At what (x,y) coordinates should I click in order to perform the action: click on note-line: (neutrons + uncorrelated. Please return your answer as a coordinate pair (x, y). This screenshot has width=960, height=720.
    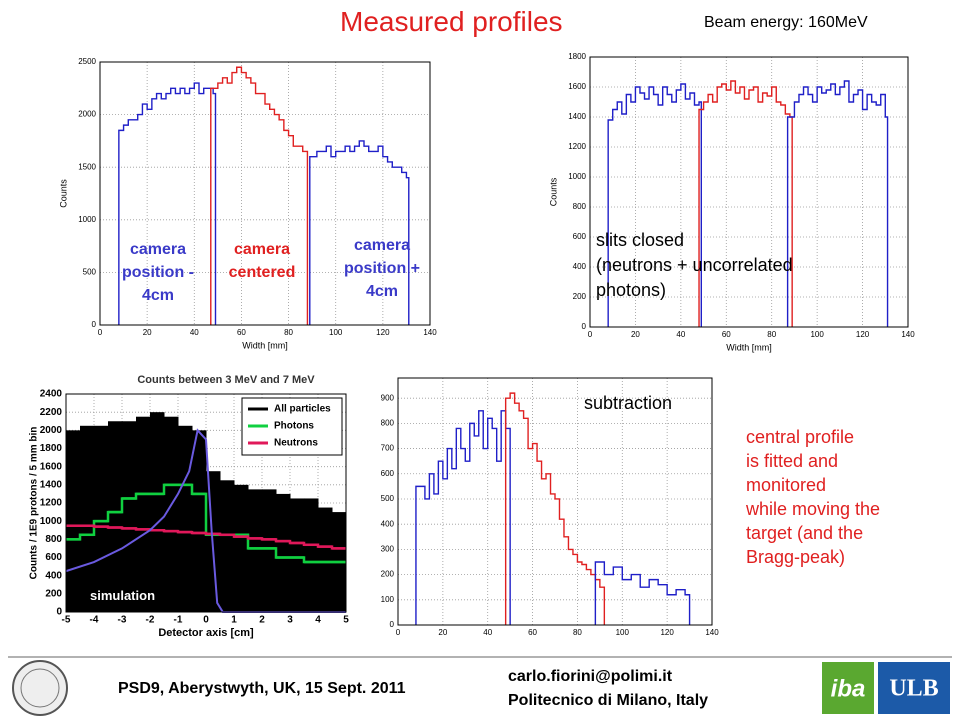
    Looking at the image, I should click on (694, 265).